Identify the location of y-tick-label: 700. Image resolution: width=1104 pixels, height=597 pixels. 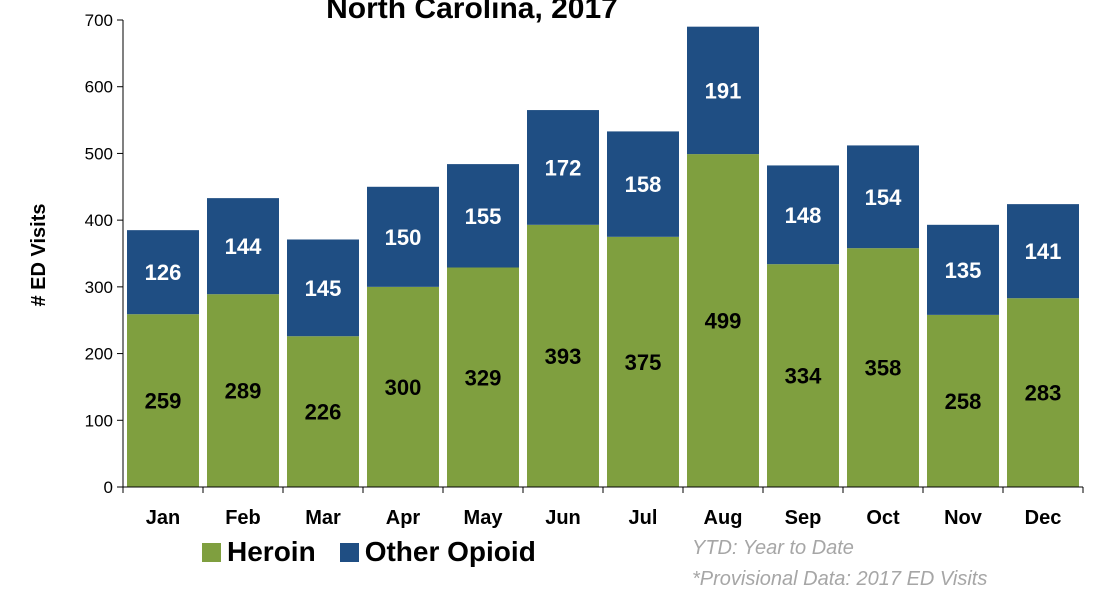
(99, 20).